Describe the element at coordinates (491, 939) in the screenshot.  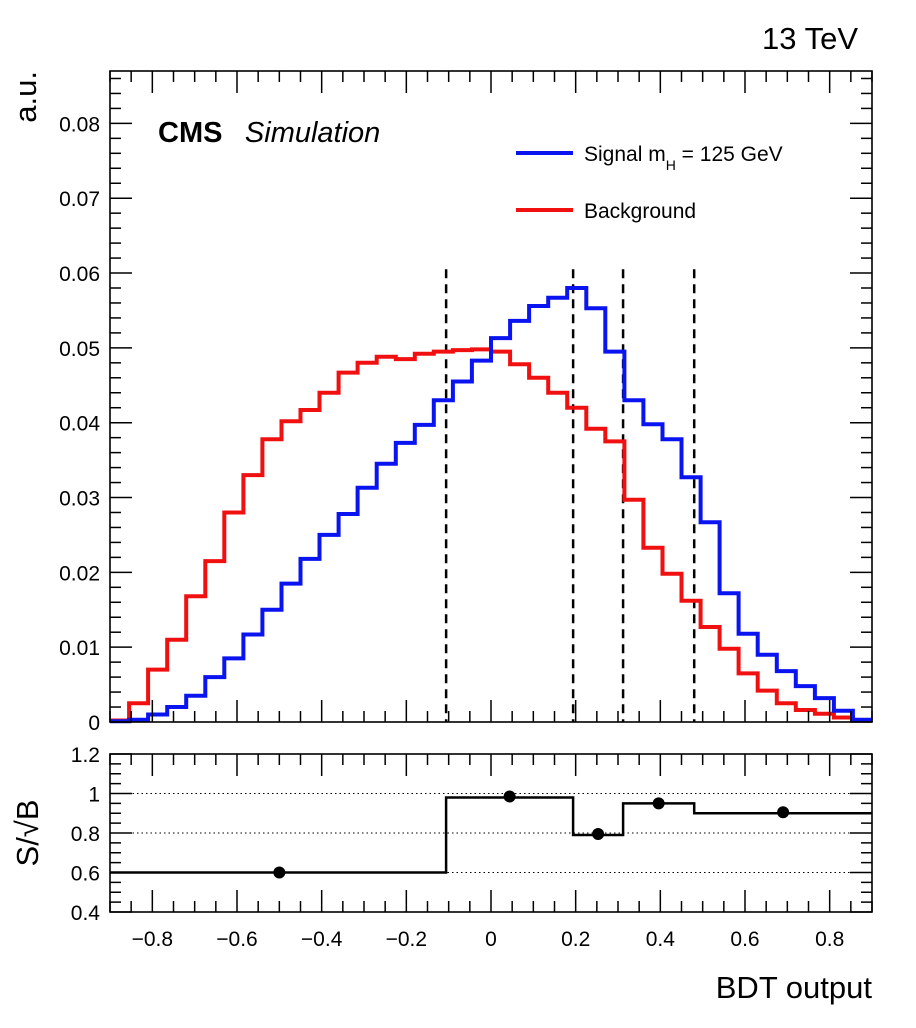
I see `x-tick-label: 0` at that location.